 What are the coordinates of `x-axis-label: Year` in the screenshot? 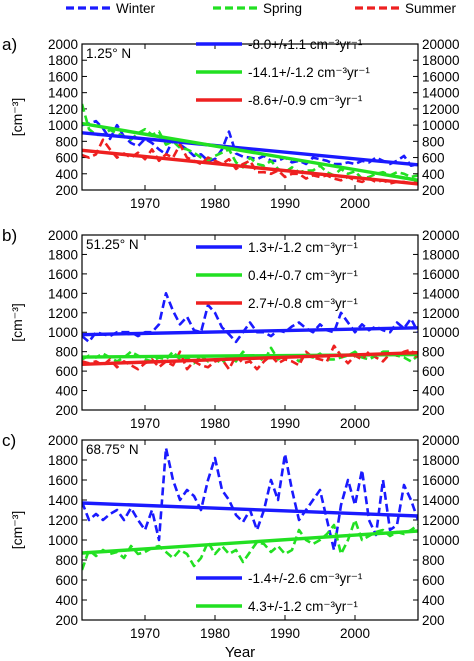 It's located at (240, 652).